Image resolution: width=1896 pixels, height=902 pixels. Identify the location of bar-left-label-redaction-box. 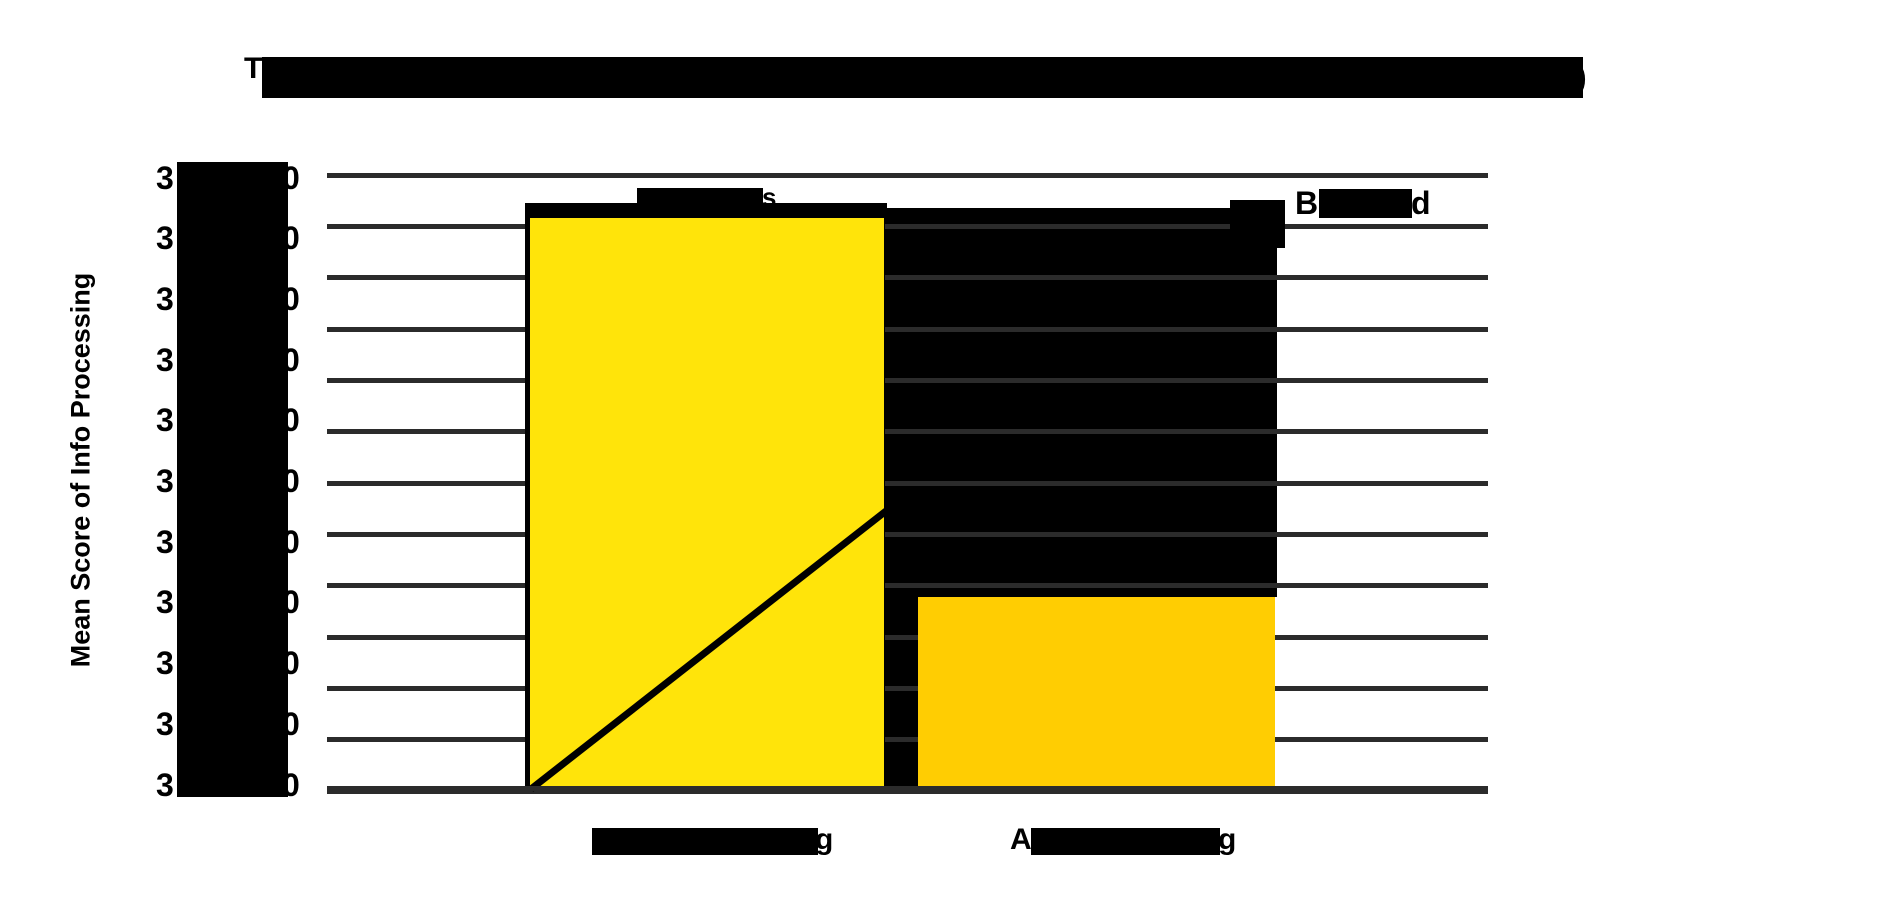
(700, 198).